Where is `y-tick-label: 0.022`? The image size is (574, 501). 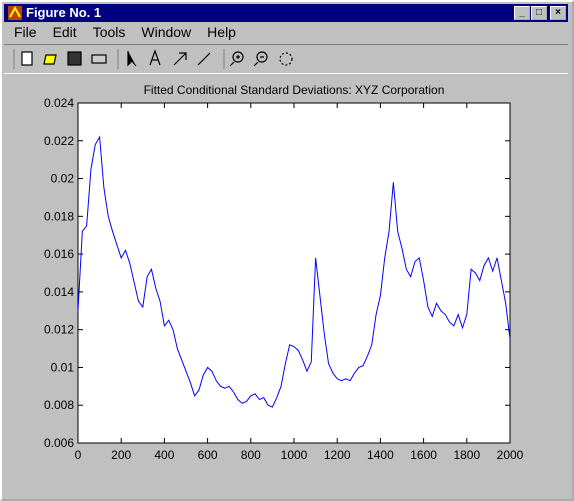 y-tick-label: 0.022 is located at coordinates (59, 141).